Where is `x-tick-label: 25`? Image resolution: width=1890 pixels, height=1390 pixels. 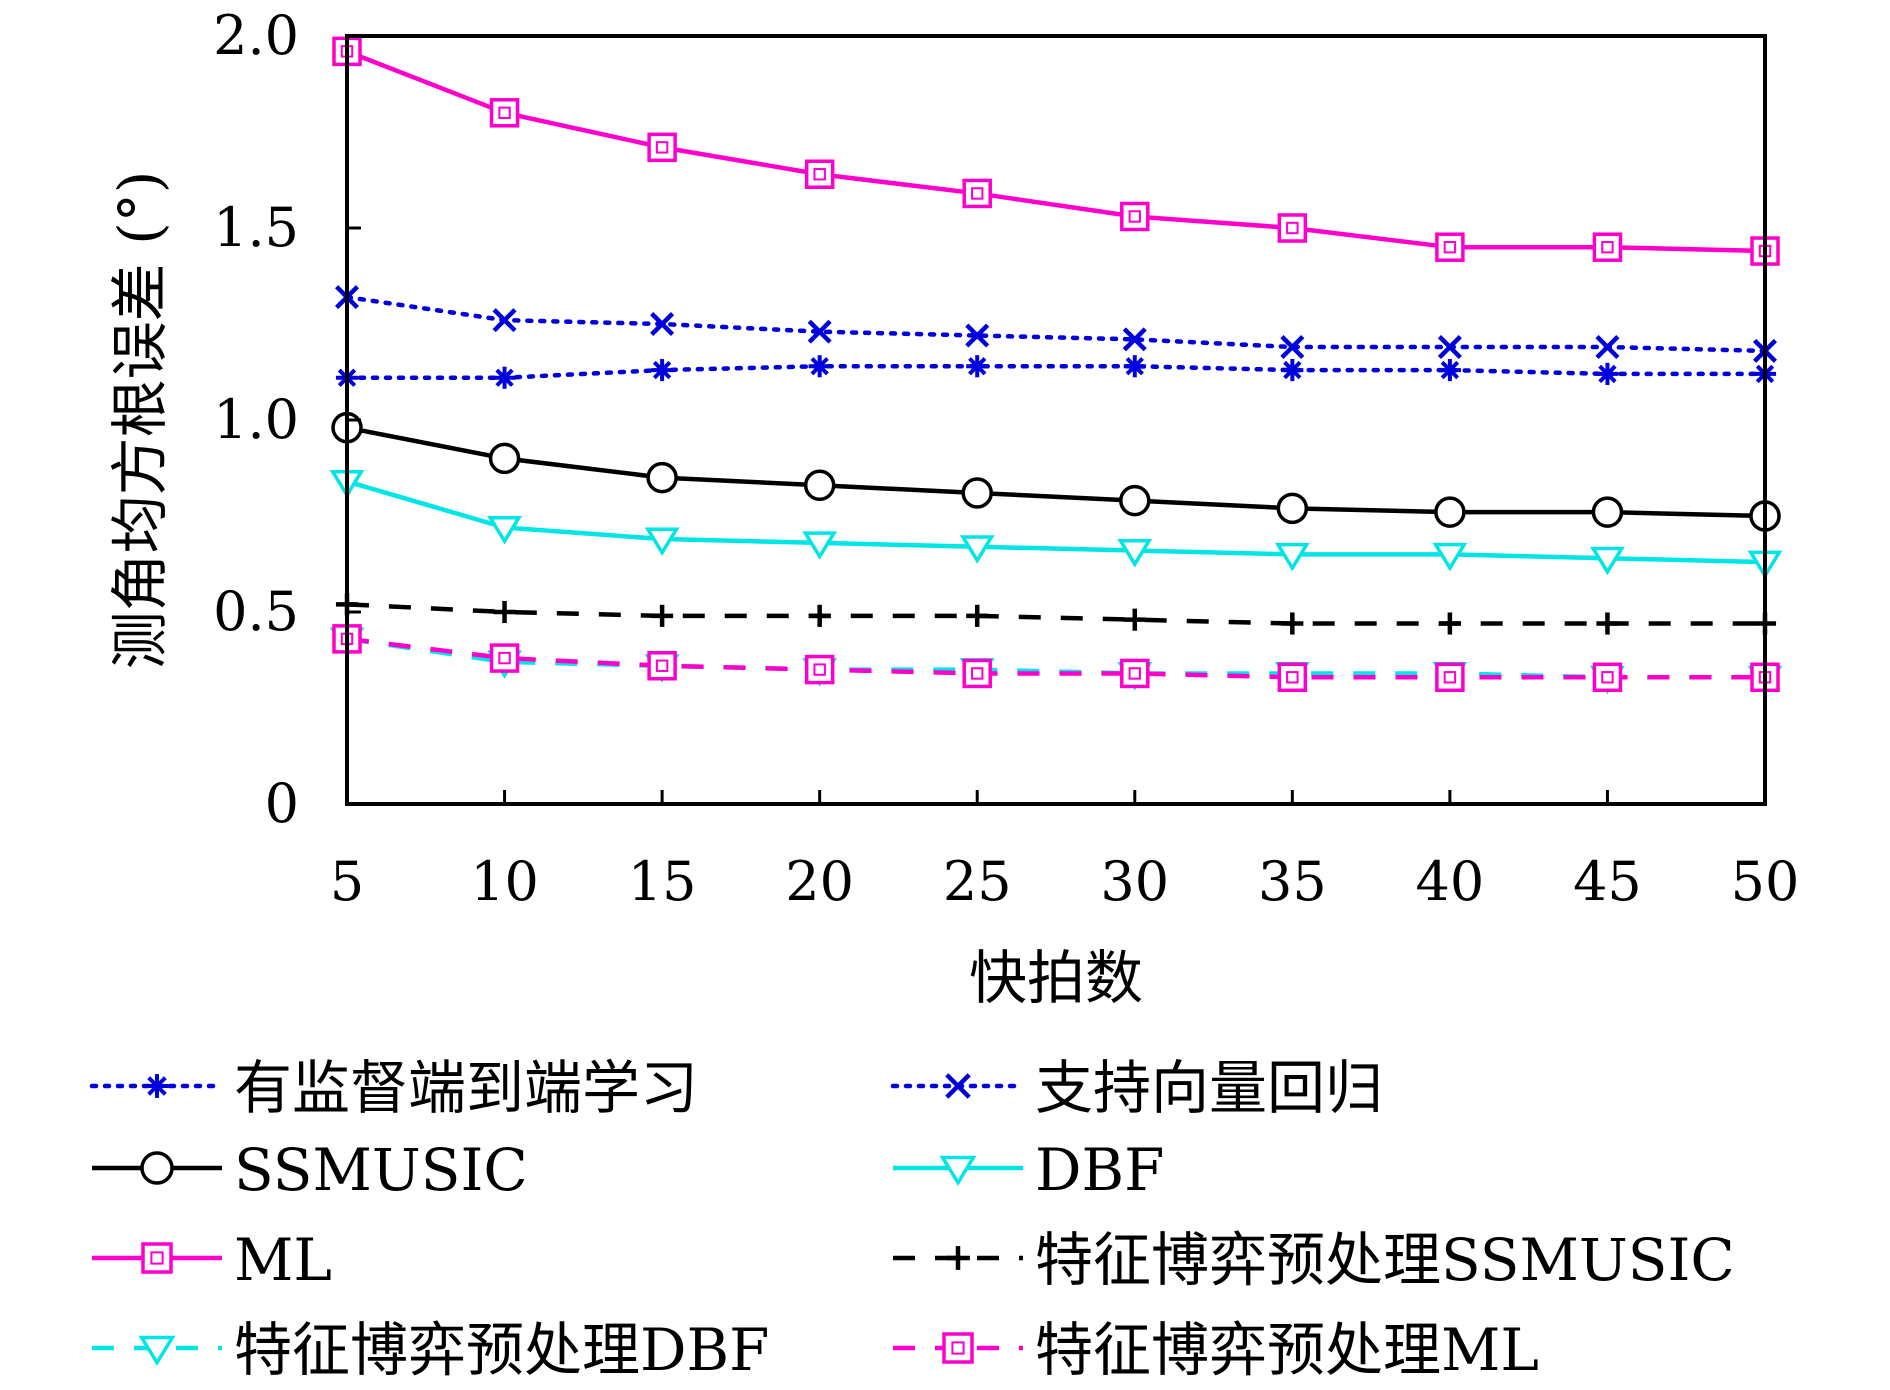
x-tick-label: 25 is located at coordinates (977, 881).